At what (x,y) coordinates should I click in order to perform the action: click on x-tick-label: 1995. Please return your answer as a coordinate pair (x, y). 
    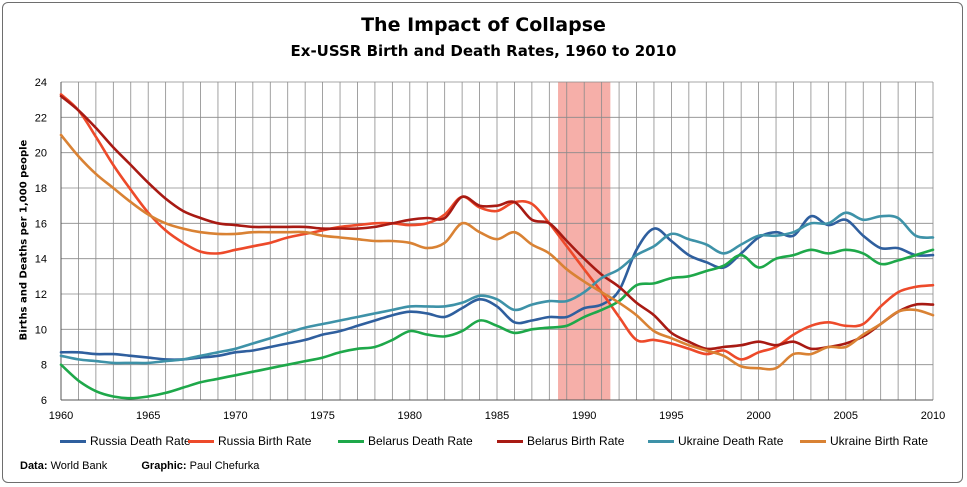
    Looking at the image, I should click on (671, 416).